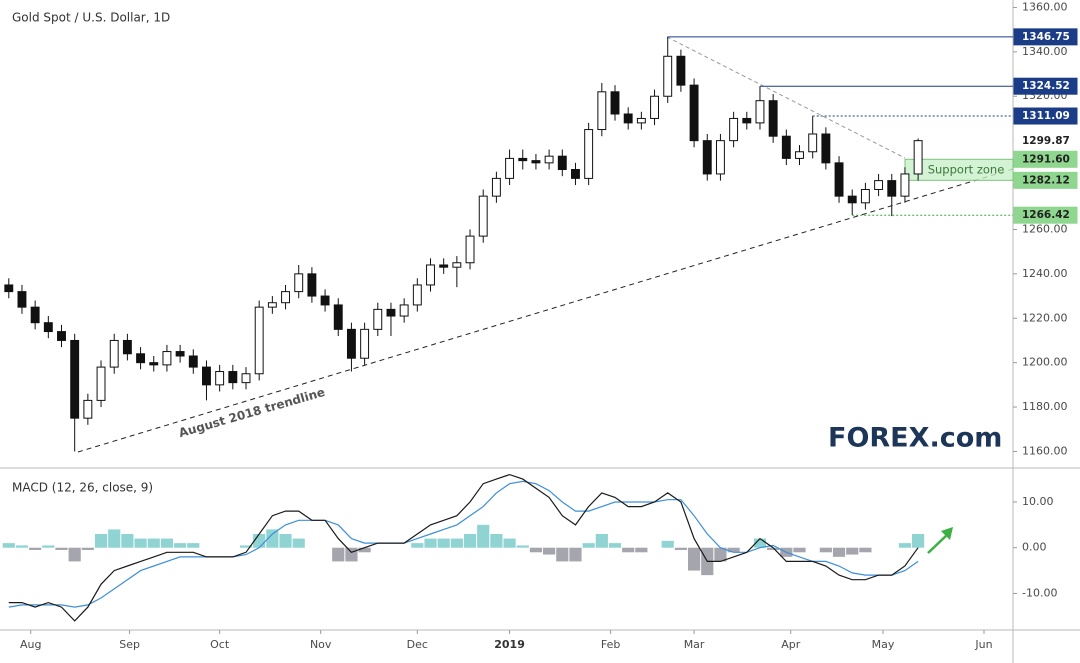 This screenshot has width=1080, height=663. What do you see at coordinates (966, 169) in the screenshot?
I see `support-zone-label: Support zone` at bounding box center [966, 169].